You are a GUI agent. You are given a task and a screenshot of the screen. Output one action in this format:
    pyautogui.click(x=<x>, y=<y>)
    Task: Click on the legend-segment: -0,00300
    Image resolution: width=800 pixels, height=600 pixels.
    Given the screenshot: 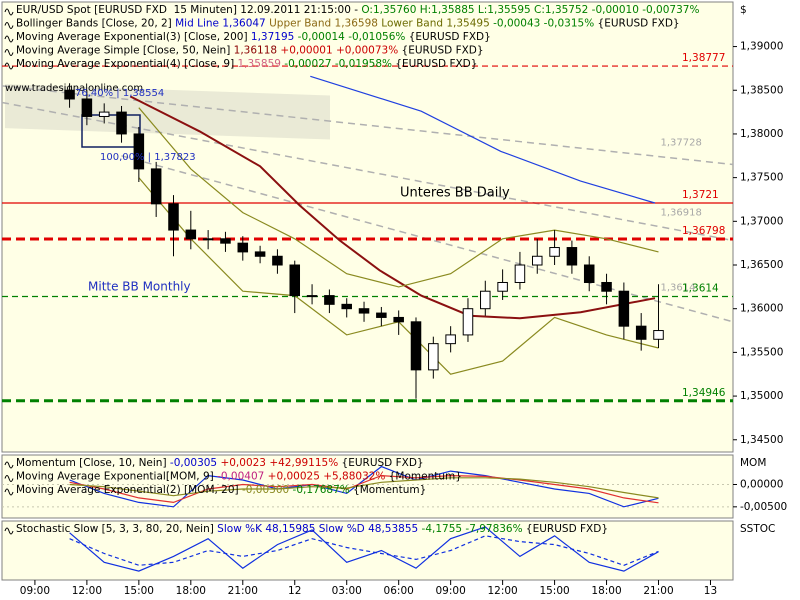 What is the action you would take?
    pyautogui.click(x=264, y=490)
    